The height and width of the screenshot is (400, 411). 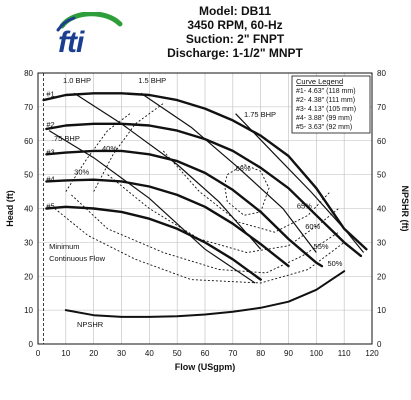 What do you see at coordinates (50, 206) in the screenshot?
I see `chart-annotation: #5` at bounding box center [50, 206].